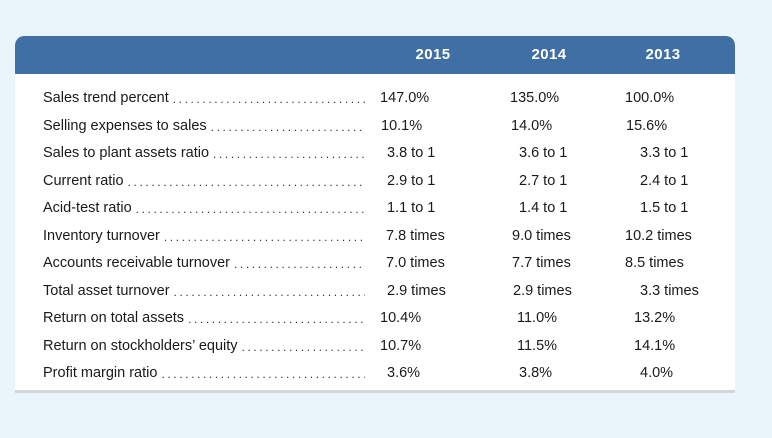 Image resolution: width=772 pixels, height=438 pixels. What do you see at coordinates (416, 290) in the screenshot?
I see `value-2015: 2.9 times` at bounding box center [416, 290].